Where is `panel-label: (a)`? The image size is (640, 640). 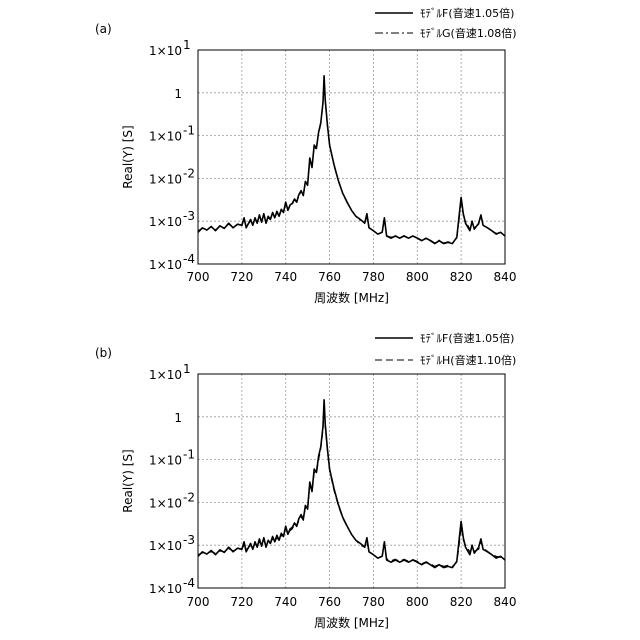 panel-label: (a) is located at coordinates (103, 29).